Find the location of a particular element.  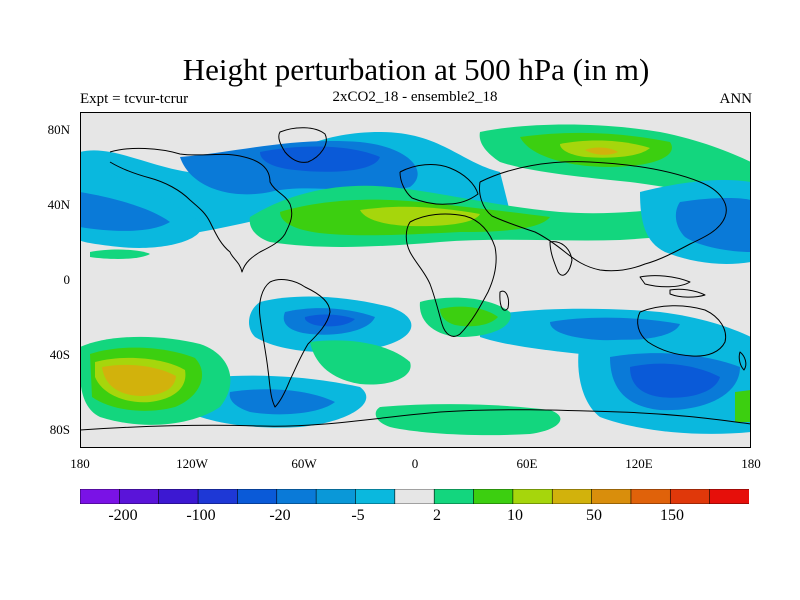

lat-label-80s: 80S is located at coordinates (59, 429).